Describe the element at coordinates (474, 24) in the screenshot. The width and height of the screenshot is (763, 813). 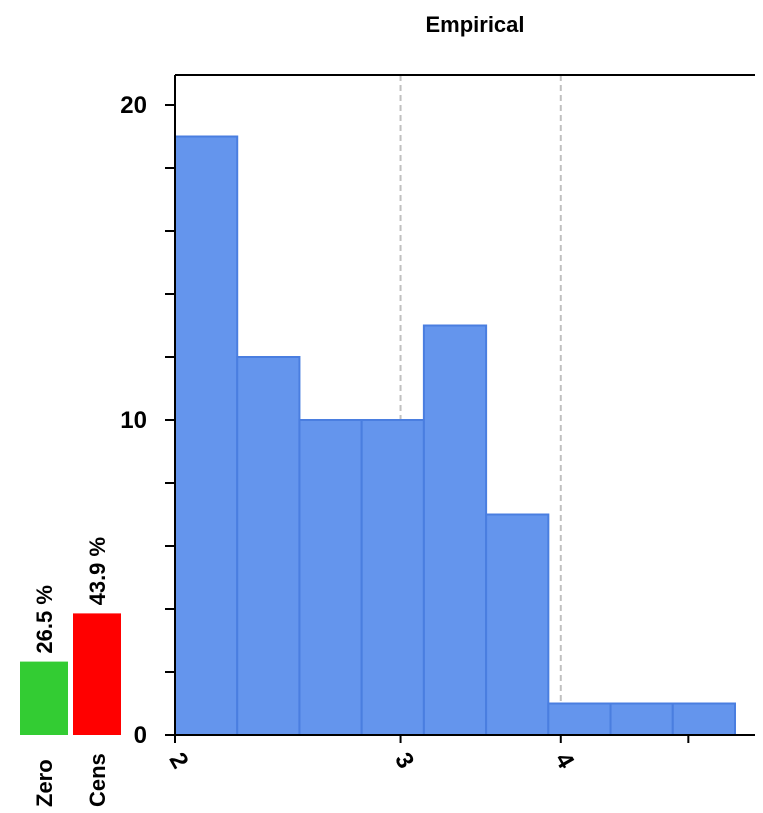
I see `chart-title: Empirical` at that location.